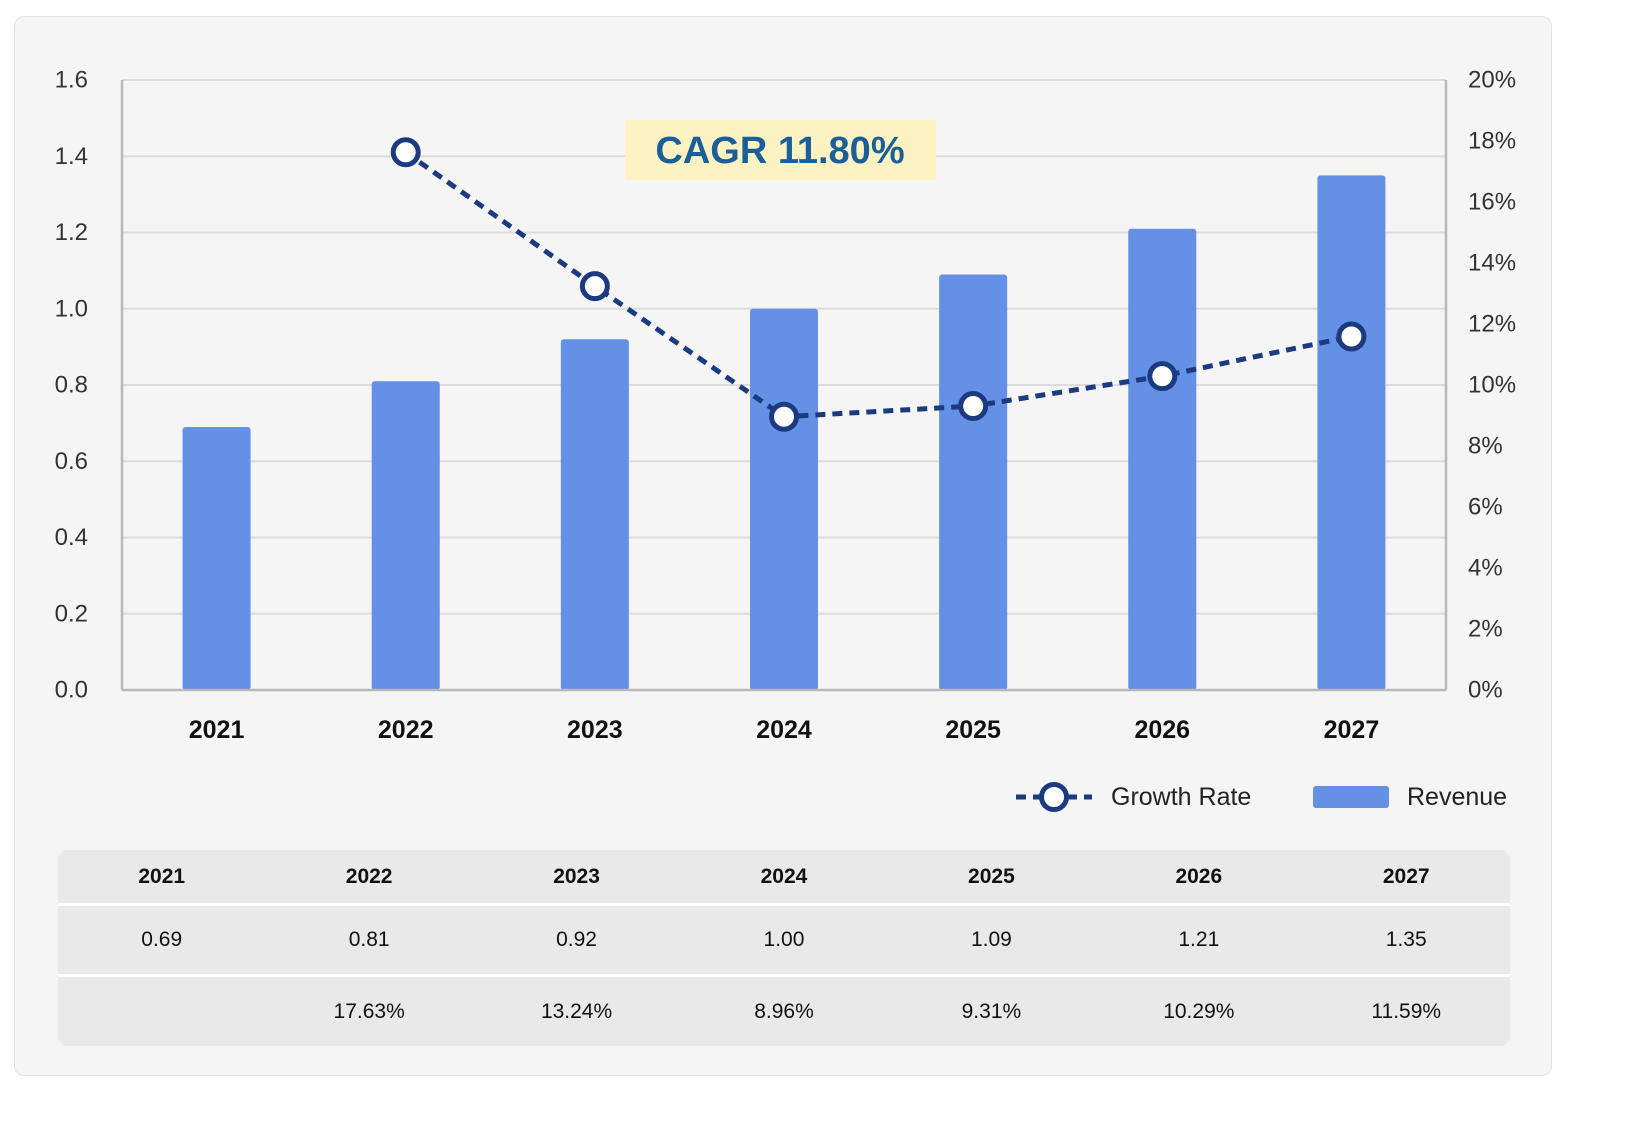 This screenshot has height=1144, width=1642. What do you see at coordinates (71, 690) in the screenshot?
I see `left-tick-label: 0.0` at bounding box center [71, 690].